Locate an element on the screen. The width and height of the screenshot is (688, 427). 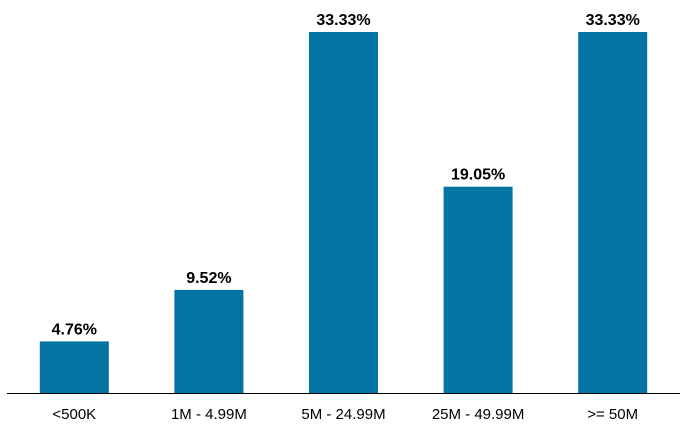
data-label: 4.76% is located at coordinates (74, 329).